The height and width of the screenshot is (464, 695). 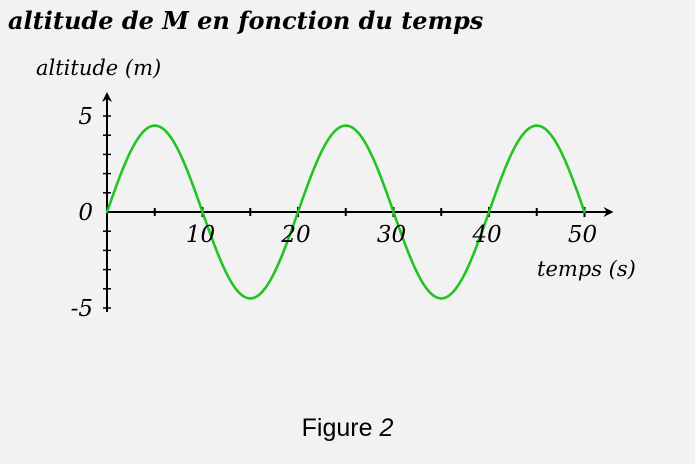 What do you see at coordinates (486, 235) in the screenshot?
I see `x-tick-label: 40` at bounding box center [486, 235].